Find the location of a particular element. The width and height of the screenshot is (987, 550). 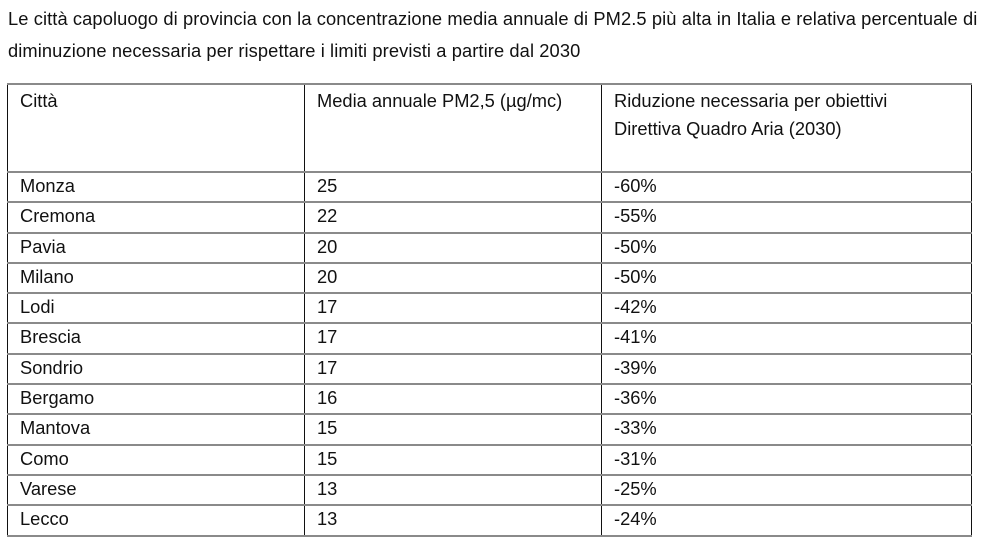

city-cell: Brescia is located at coordinates (156, 338).